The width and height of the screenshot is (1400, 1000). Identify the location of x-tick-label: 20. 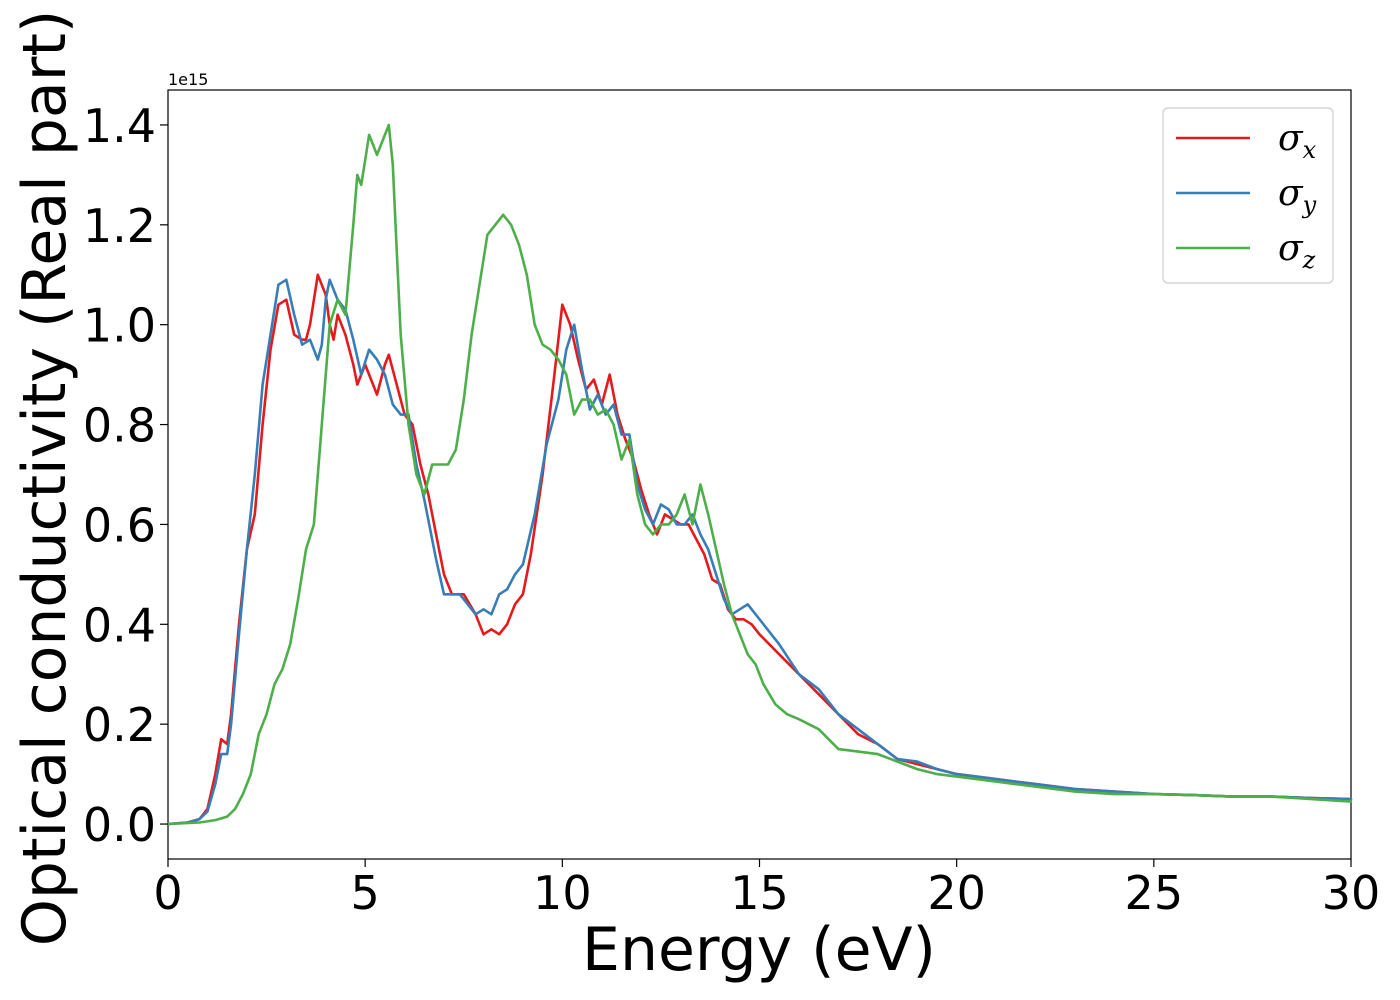
(956, 893).